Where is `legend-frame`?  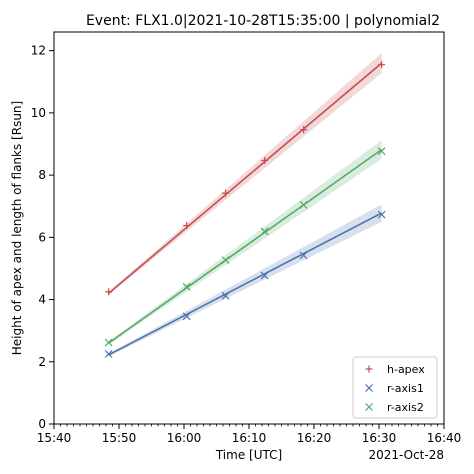
legend-frame is located at coordinates (395, 387).